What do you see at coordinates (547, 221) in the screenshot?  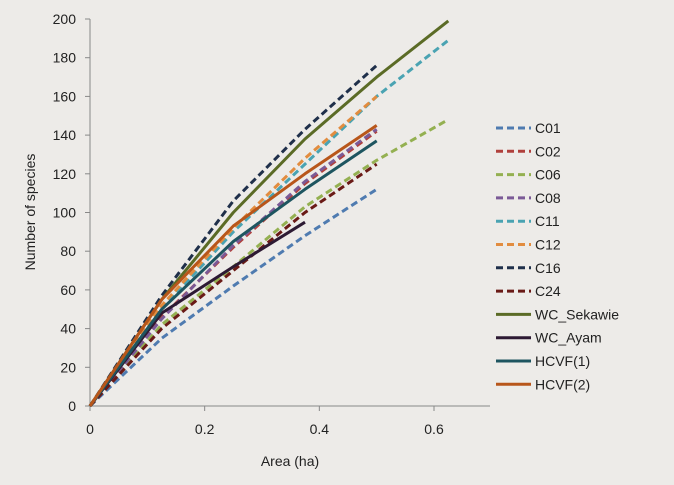 I see `legend-label: C11` at bounding box center [547, 221].